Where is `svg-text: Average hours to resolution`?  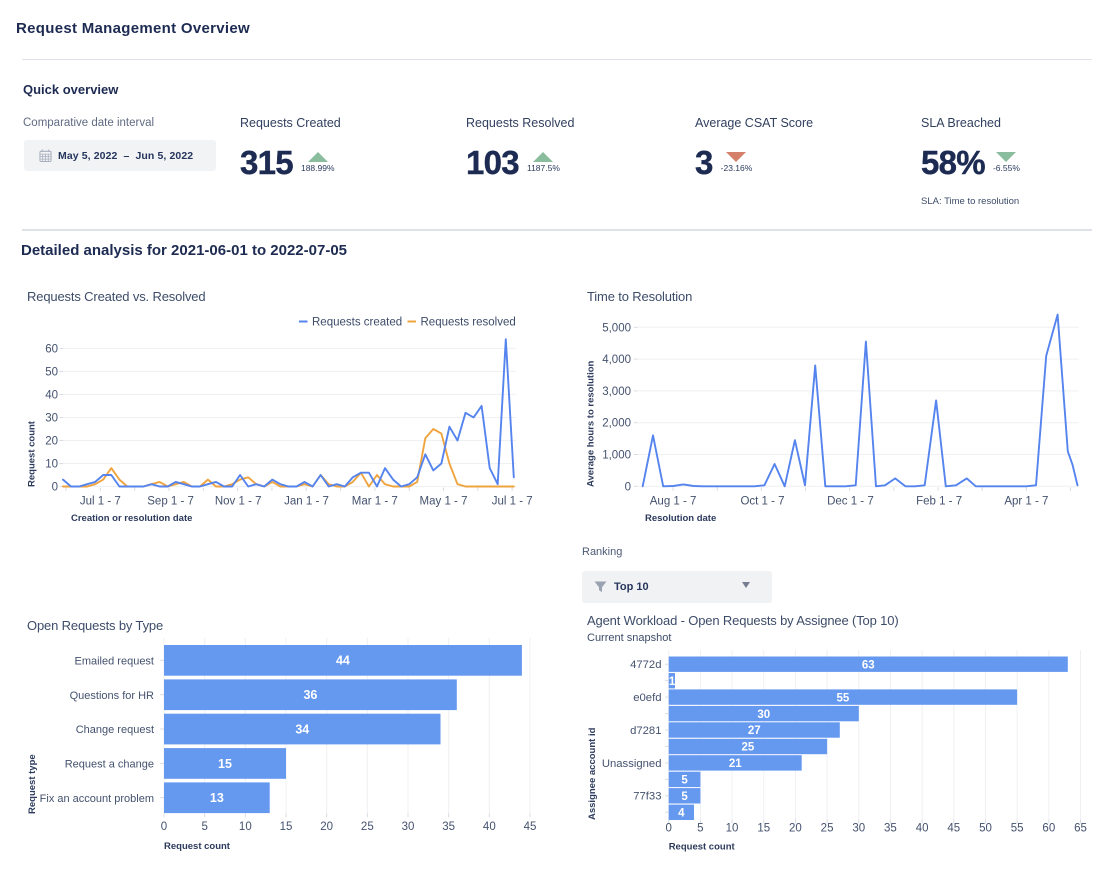
svg-text: Average hours to resolution is located at coordinates (591, 423).